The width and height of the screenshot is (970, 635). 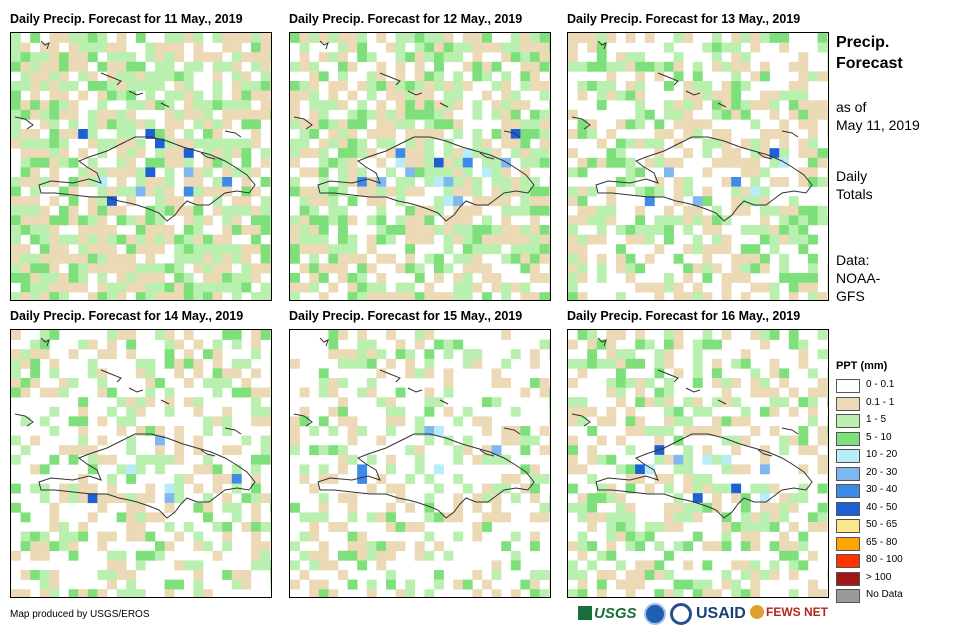 I want to click on coastline-segment, so click(x=390, y=376).